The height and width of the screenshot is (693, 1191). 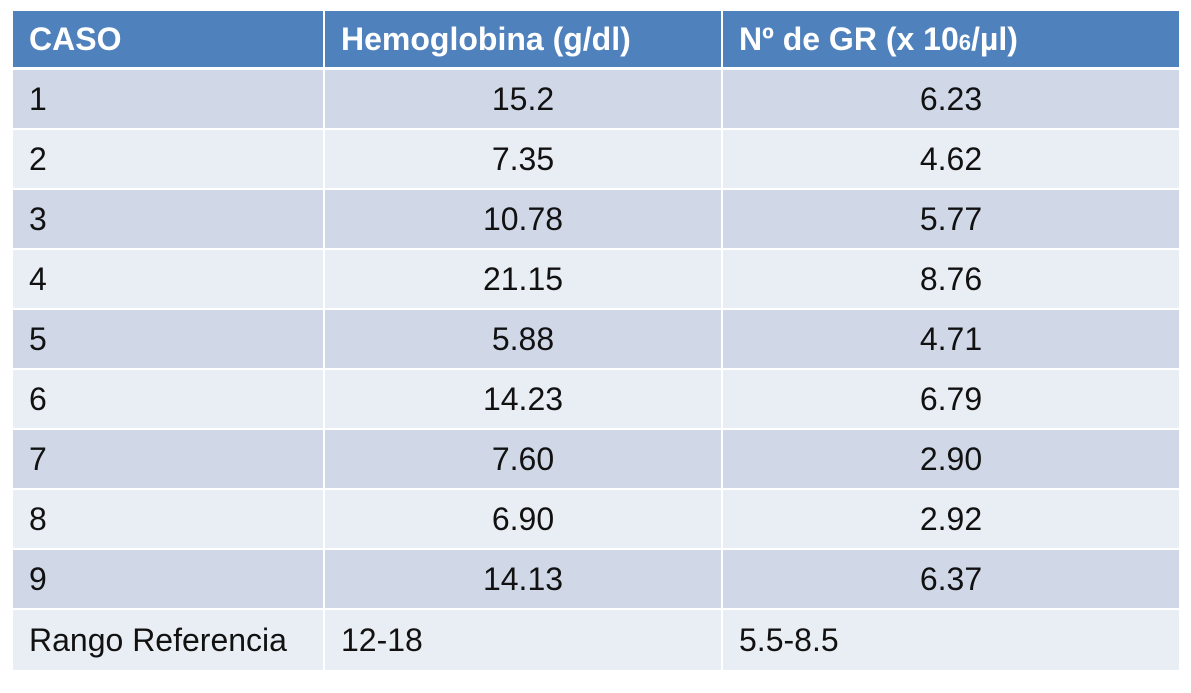 I want to click on reference-label: Rango Referencia, so click(x=168, y=640).